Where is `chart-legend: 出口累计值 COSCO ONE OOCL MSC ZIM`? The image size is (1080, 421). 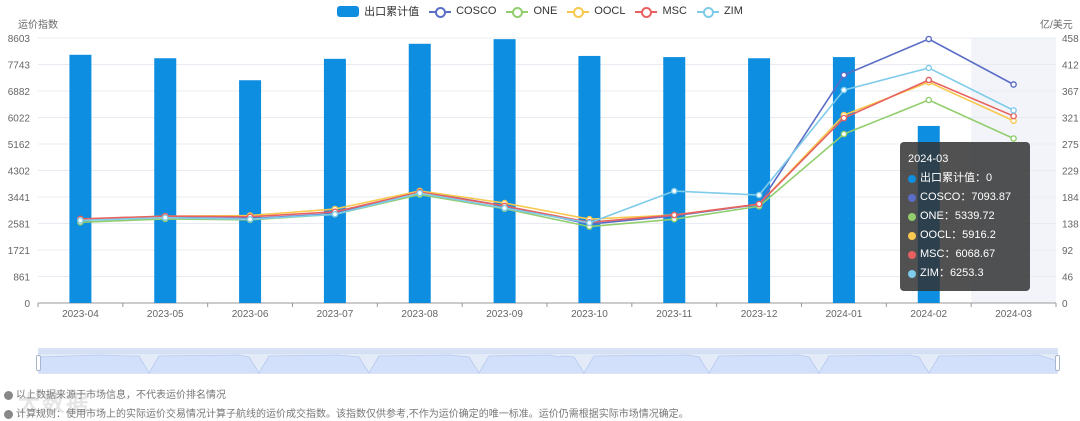
chart-legend: 出口累计值 COSCO ONE OOCL MSC ZIM is located at coordinates (540, 11).